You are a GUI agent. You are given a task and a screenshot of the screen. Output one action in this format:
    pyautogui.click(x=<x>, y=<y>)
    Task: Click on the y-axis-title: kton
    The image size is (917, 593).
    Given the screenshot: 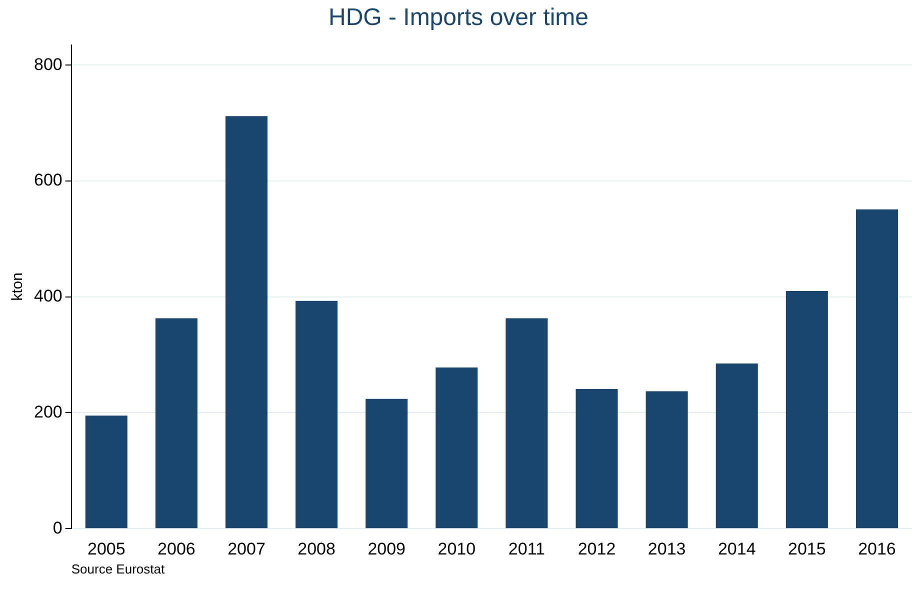 What is the action you would take?
    pyautogui.click(x=17, y=286)
    